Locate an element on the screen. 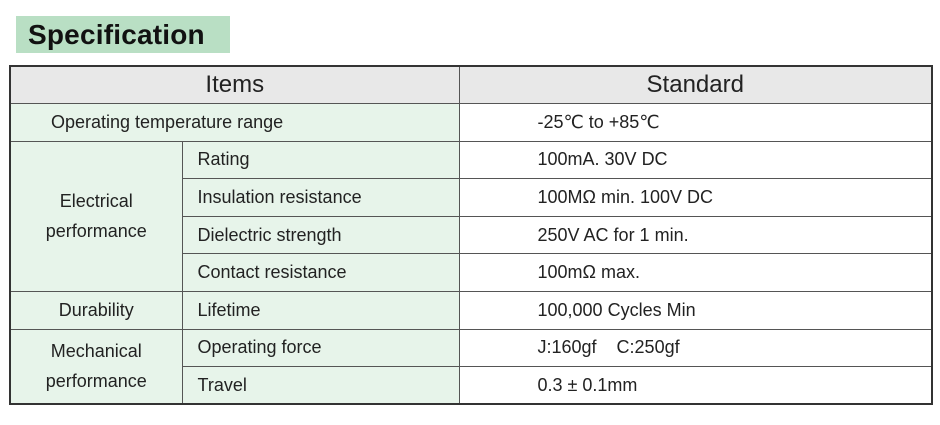 The height and width of the screenshot is (425, 940). table-row: Insulation resistance 100MΩ min. 100V DC is located at coordinates (471, 197).